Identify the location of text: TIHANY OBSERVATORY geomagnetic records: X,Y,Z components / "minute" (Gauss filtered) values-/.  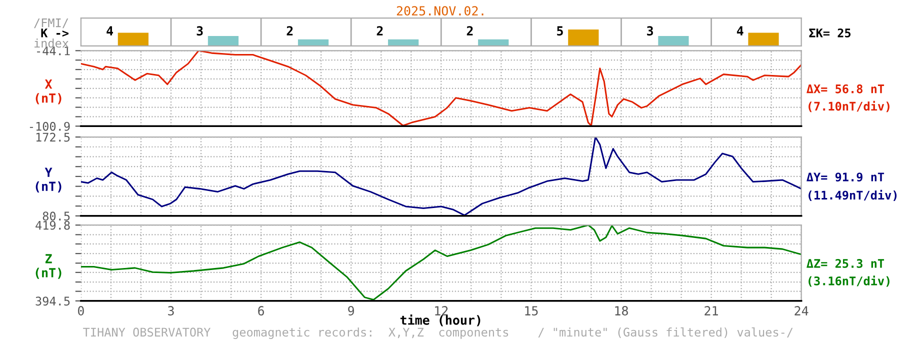
(438, 333).